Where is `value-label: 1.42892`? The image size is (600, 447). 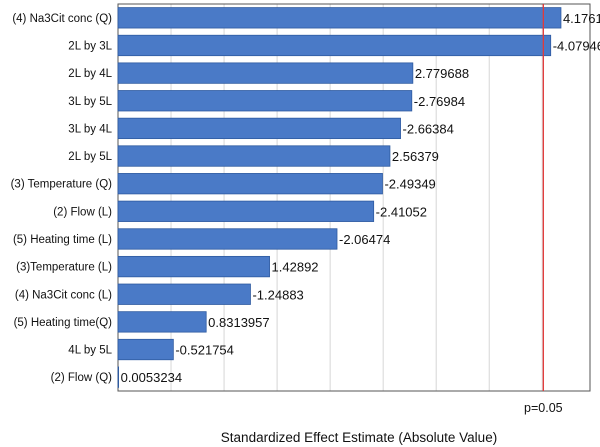
value-label: 1.42892 is located at coordinates (295, 267).